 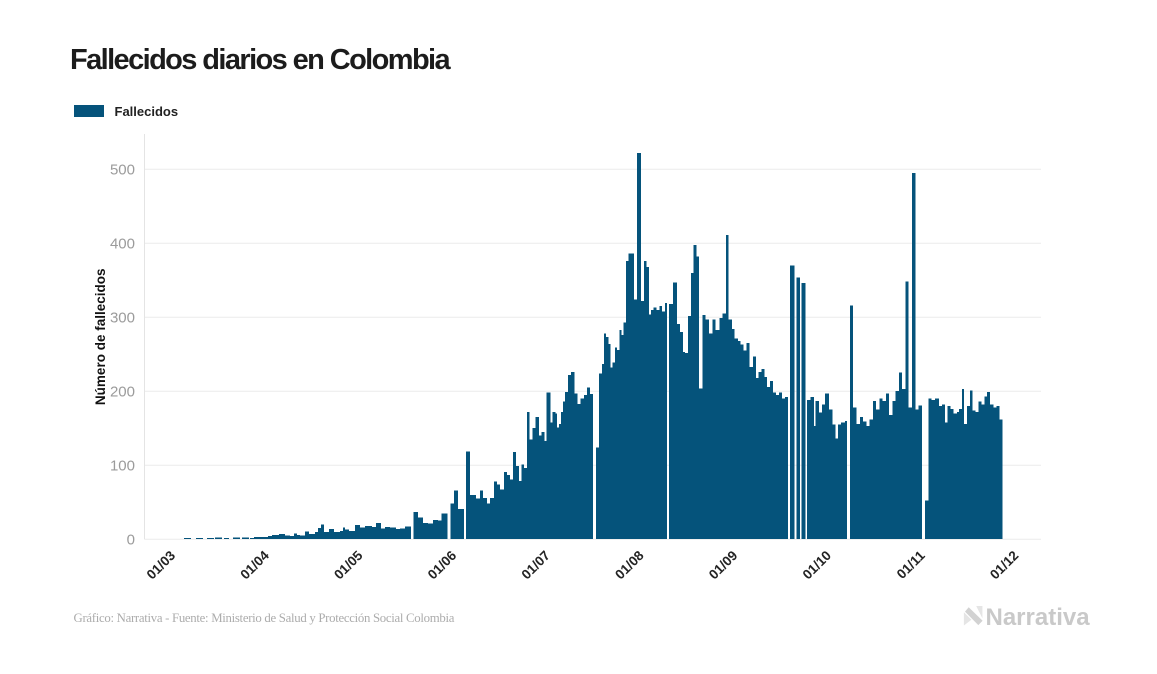 I want to click on svg-text: Número de fallecidos, so click(x=100, y=337).